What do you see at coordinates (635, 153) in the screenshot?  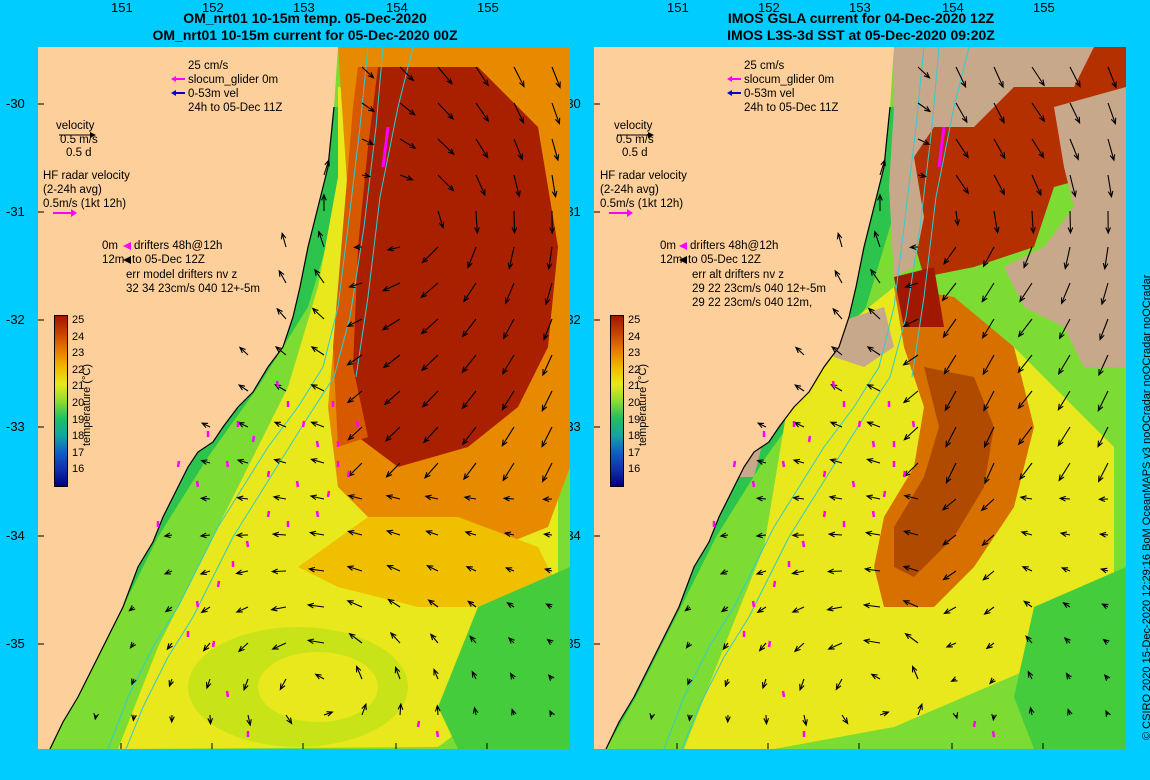 I see `velocity-d: 0.5 d` at bounding box center [635, 153].